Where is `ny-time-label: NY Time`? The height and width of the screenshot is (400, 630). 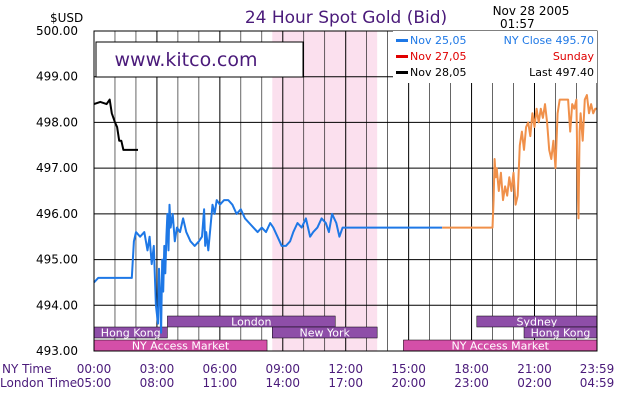 ny-time-label: NY Time is located at coordinates (27, 369).